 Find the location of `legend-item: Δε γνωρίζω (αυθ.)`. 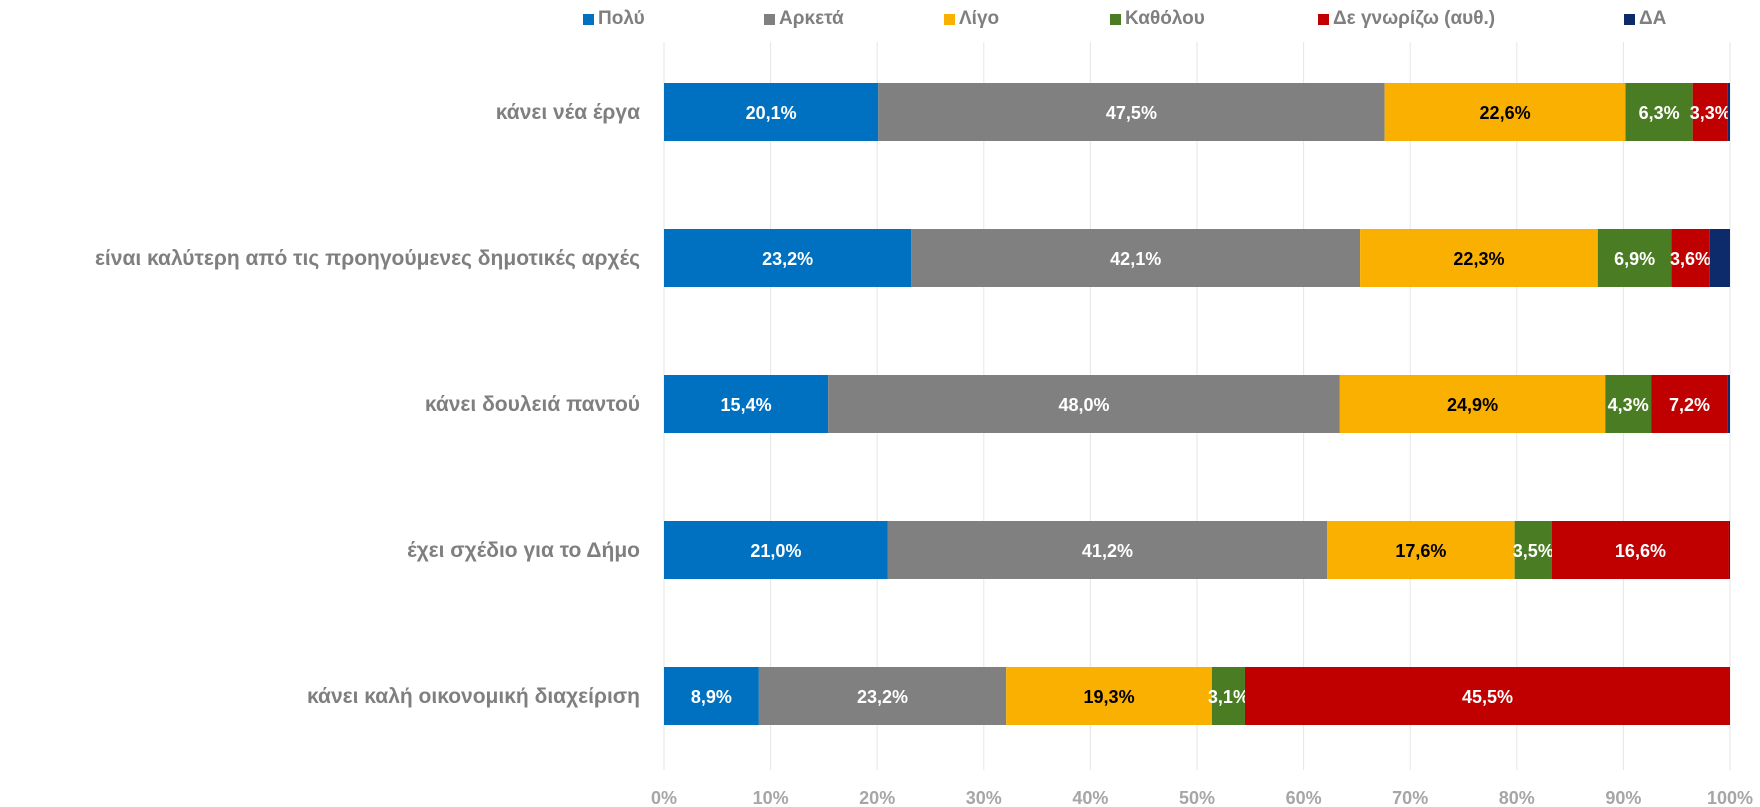

legend-item: Δε γνωρίζω (αυθ.) is located at coordinates (1406, 19).